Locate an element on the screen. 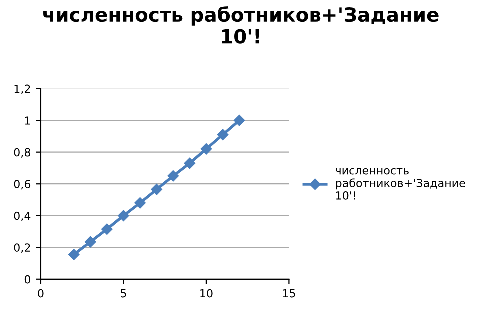 The image size is (482, 323). y-tick-label: 0,6 is located at coordinates (22, 185).